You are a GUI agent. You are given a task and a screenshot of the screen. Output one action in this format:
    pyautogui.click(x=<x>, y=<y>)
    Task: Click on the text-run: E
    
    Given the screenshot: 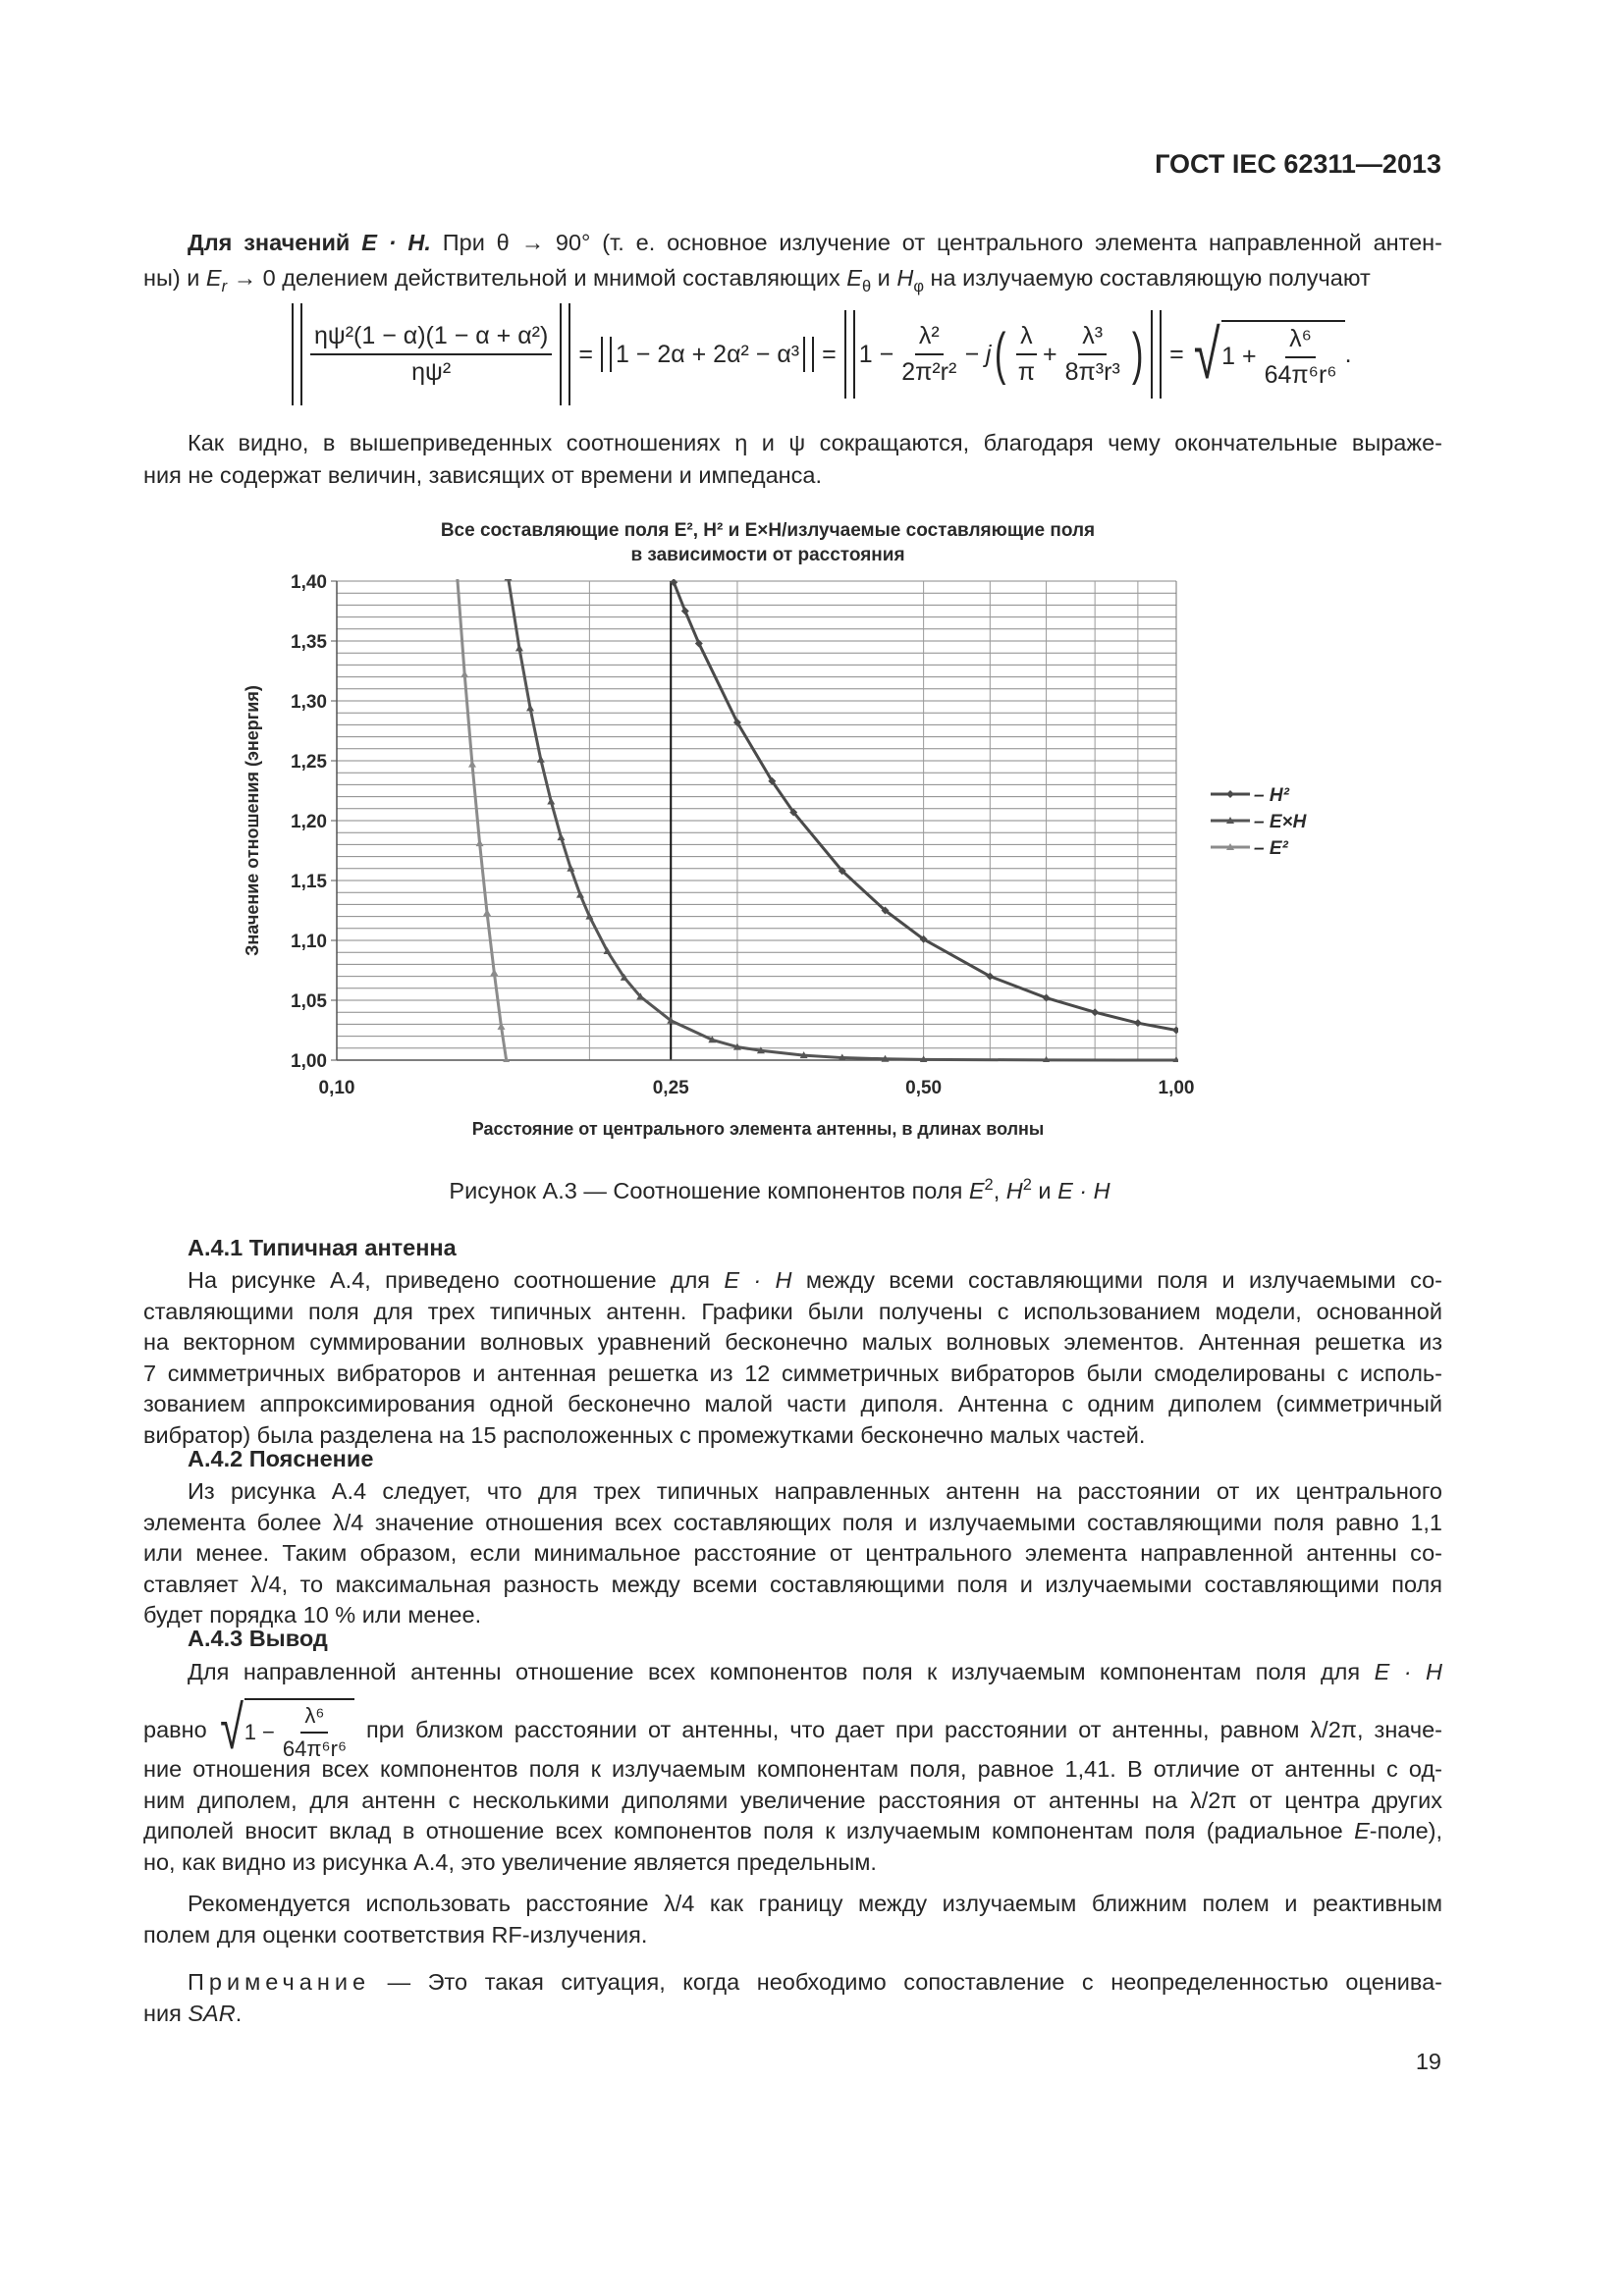 What is the action you would take?
    pyautogui.click(x=1362, y=1831)
    